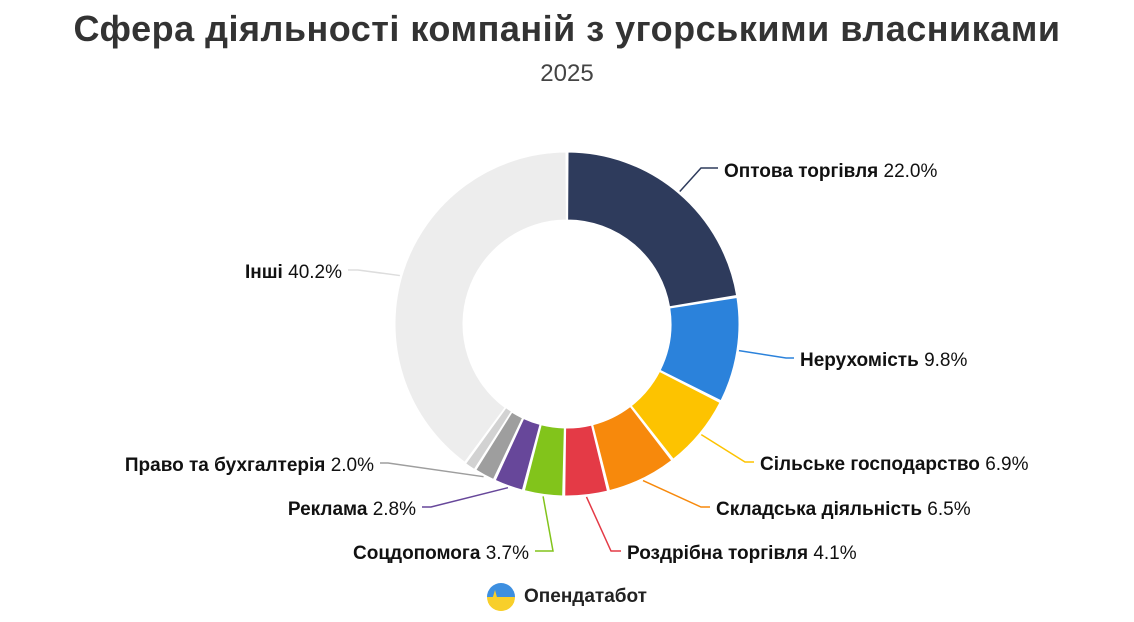 The image size is (1134, 622). What do you see at coordinates (585, 596) in the screenshot?
I see `brand-name: Опендатабот` at bounding box center [585, 596].